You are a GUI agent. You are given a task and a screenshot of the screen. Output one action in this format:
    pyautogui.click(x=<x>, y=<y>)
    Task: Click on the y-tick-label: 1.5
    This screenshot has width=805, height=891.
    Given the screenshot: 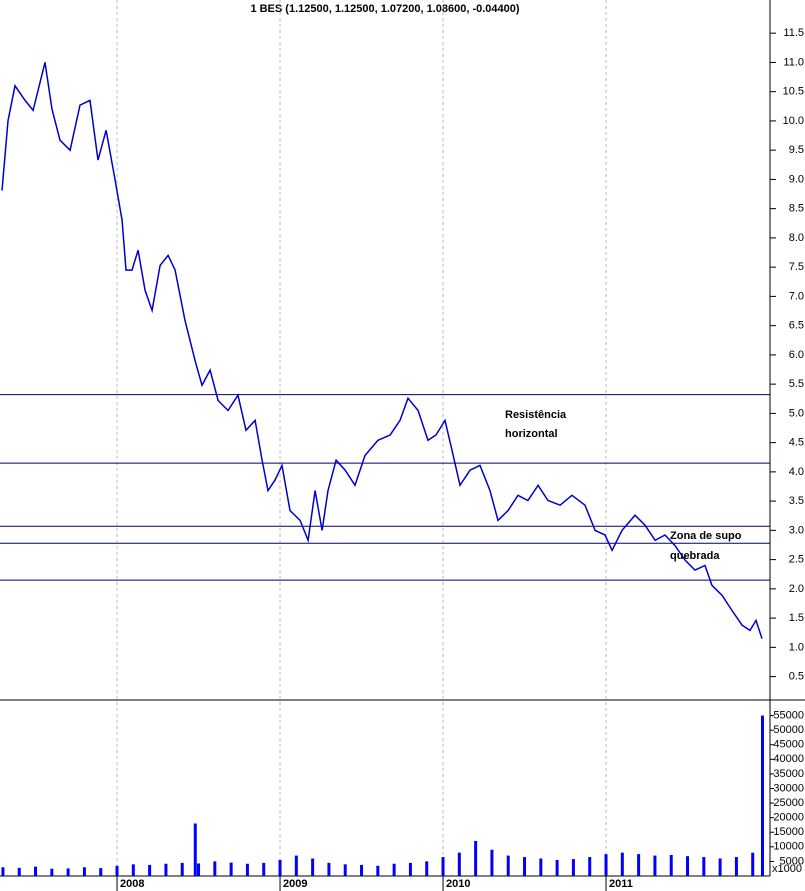 What is the action you would take?
    pyautogui.click(x=796, y=618)
    